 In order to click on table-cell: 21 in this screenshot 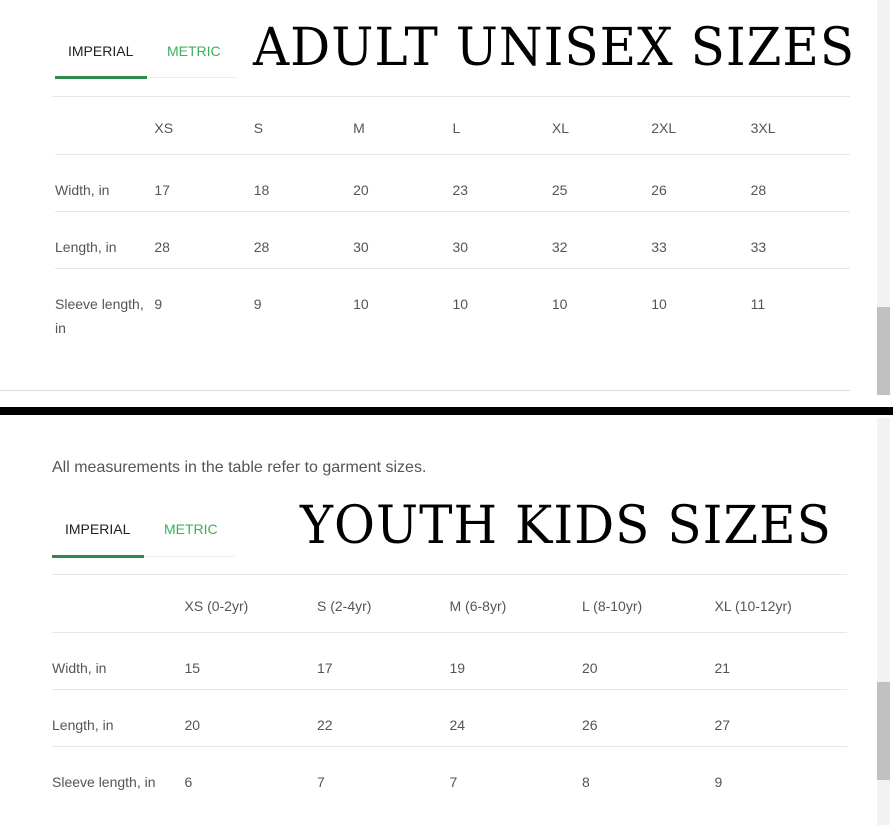, I will do `click(722, 667)`.